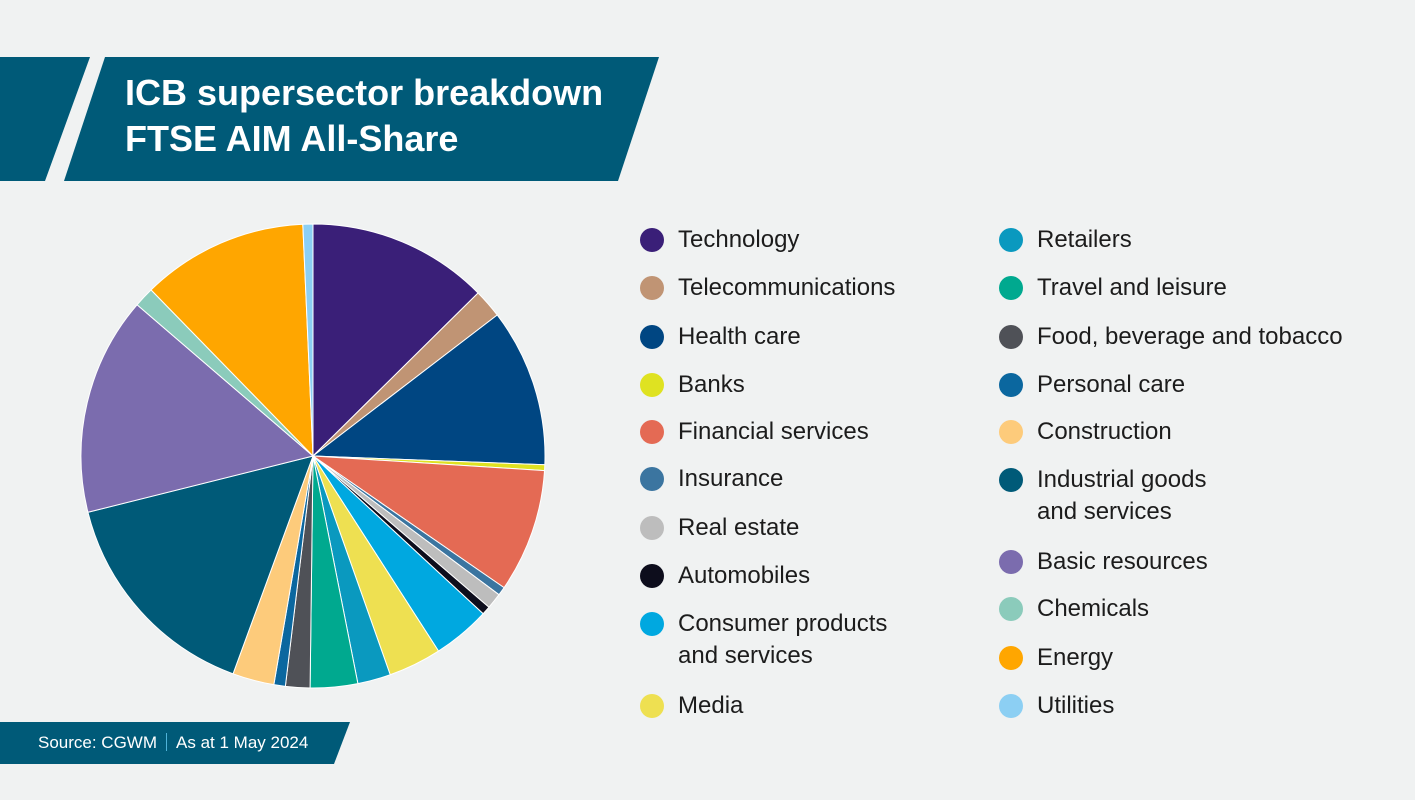  Describe the element at coordinates (292, 138) in the screenshot. I see `title-line-2: FTSE AIM All-Share` at that location.